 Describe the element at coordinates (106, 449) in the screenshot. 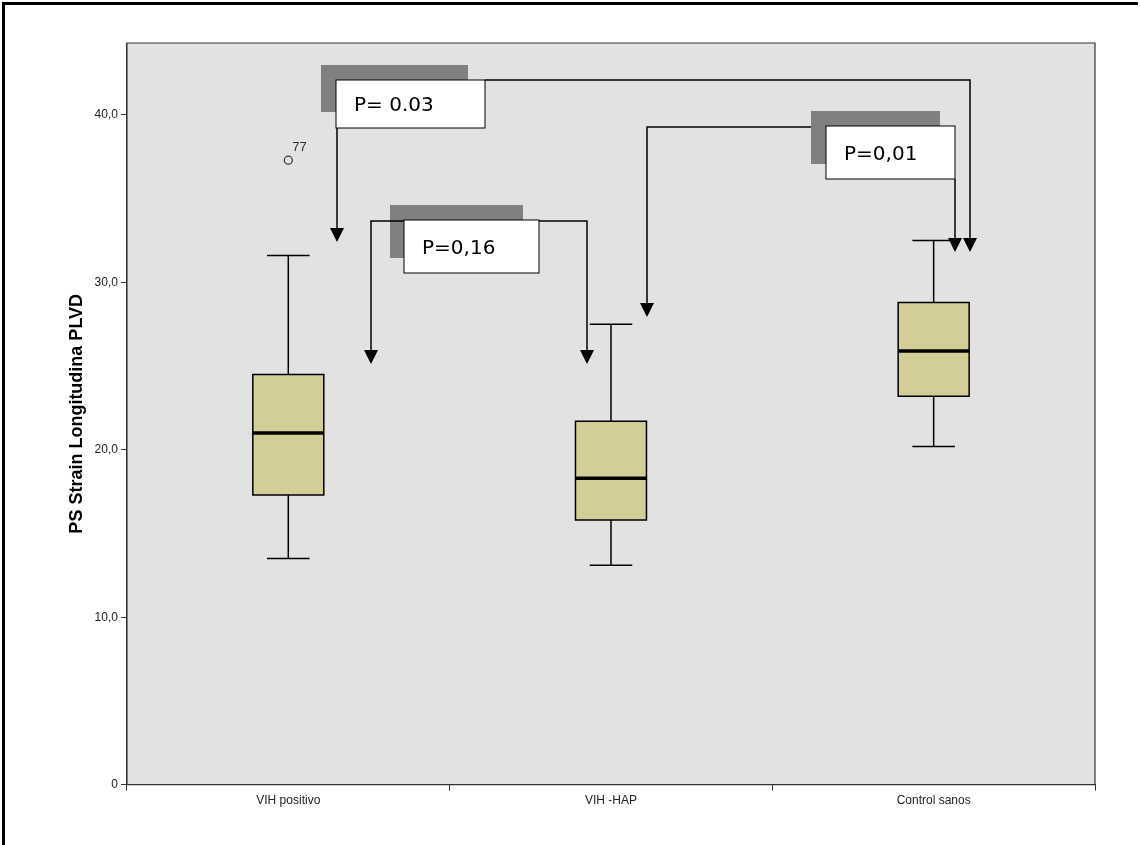

I see `y-tick-label: 20,0` at that location.